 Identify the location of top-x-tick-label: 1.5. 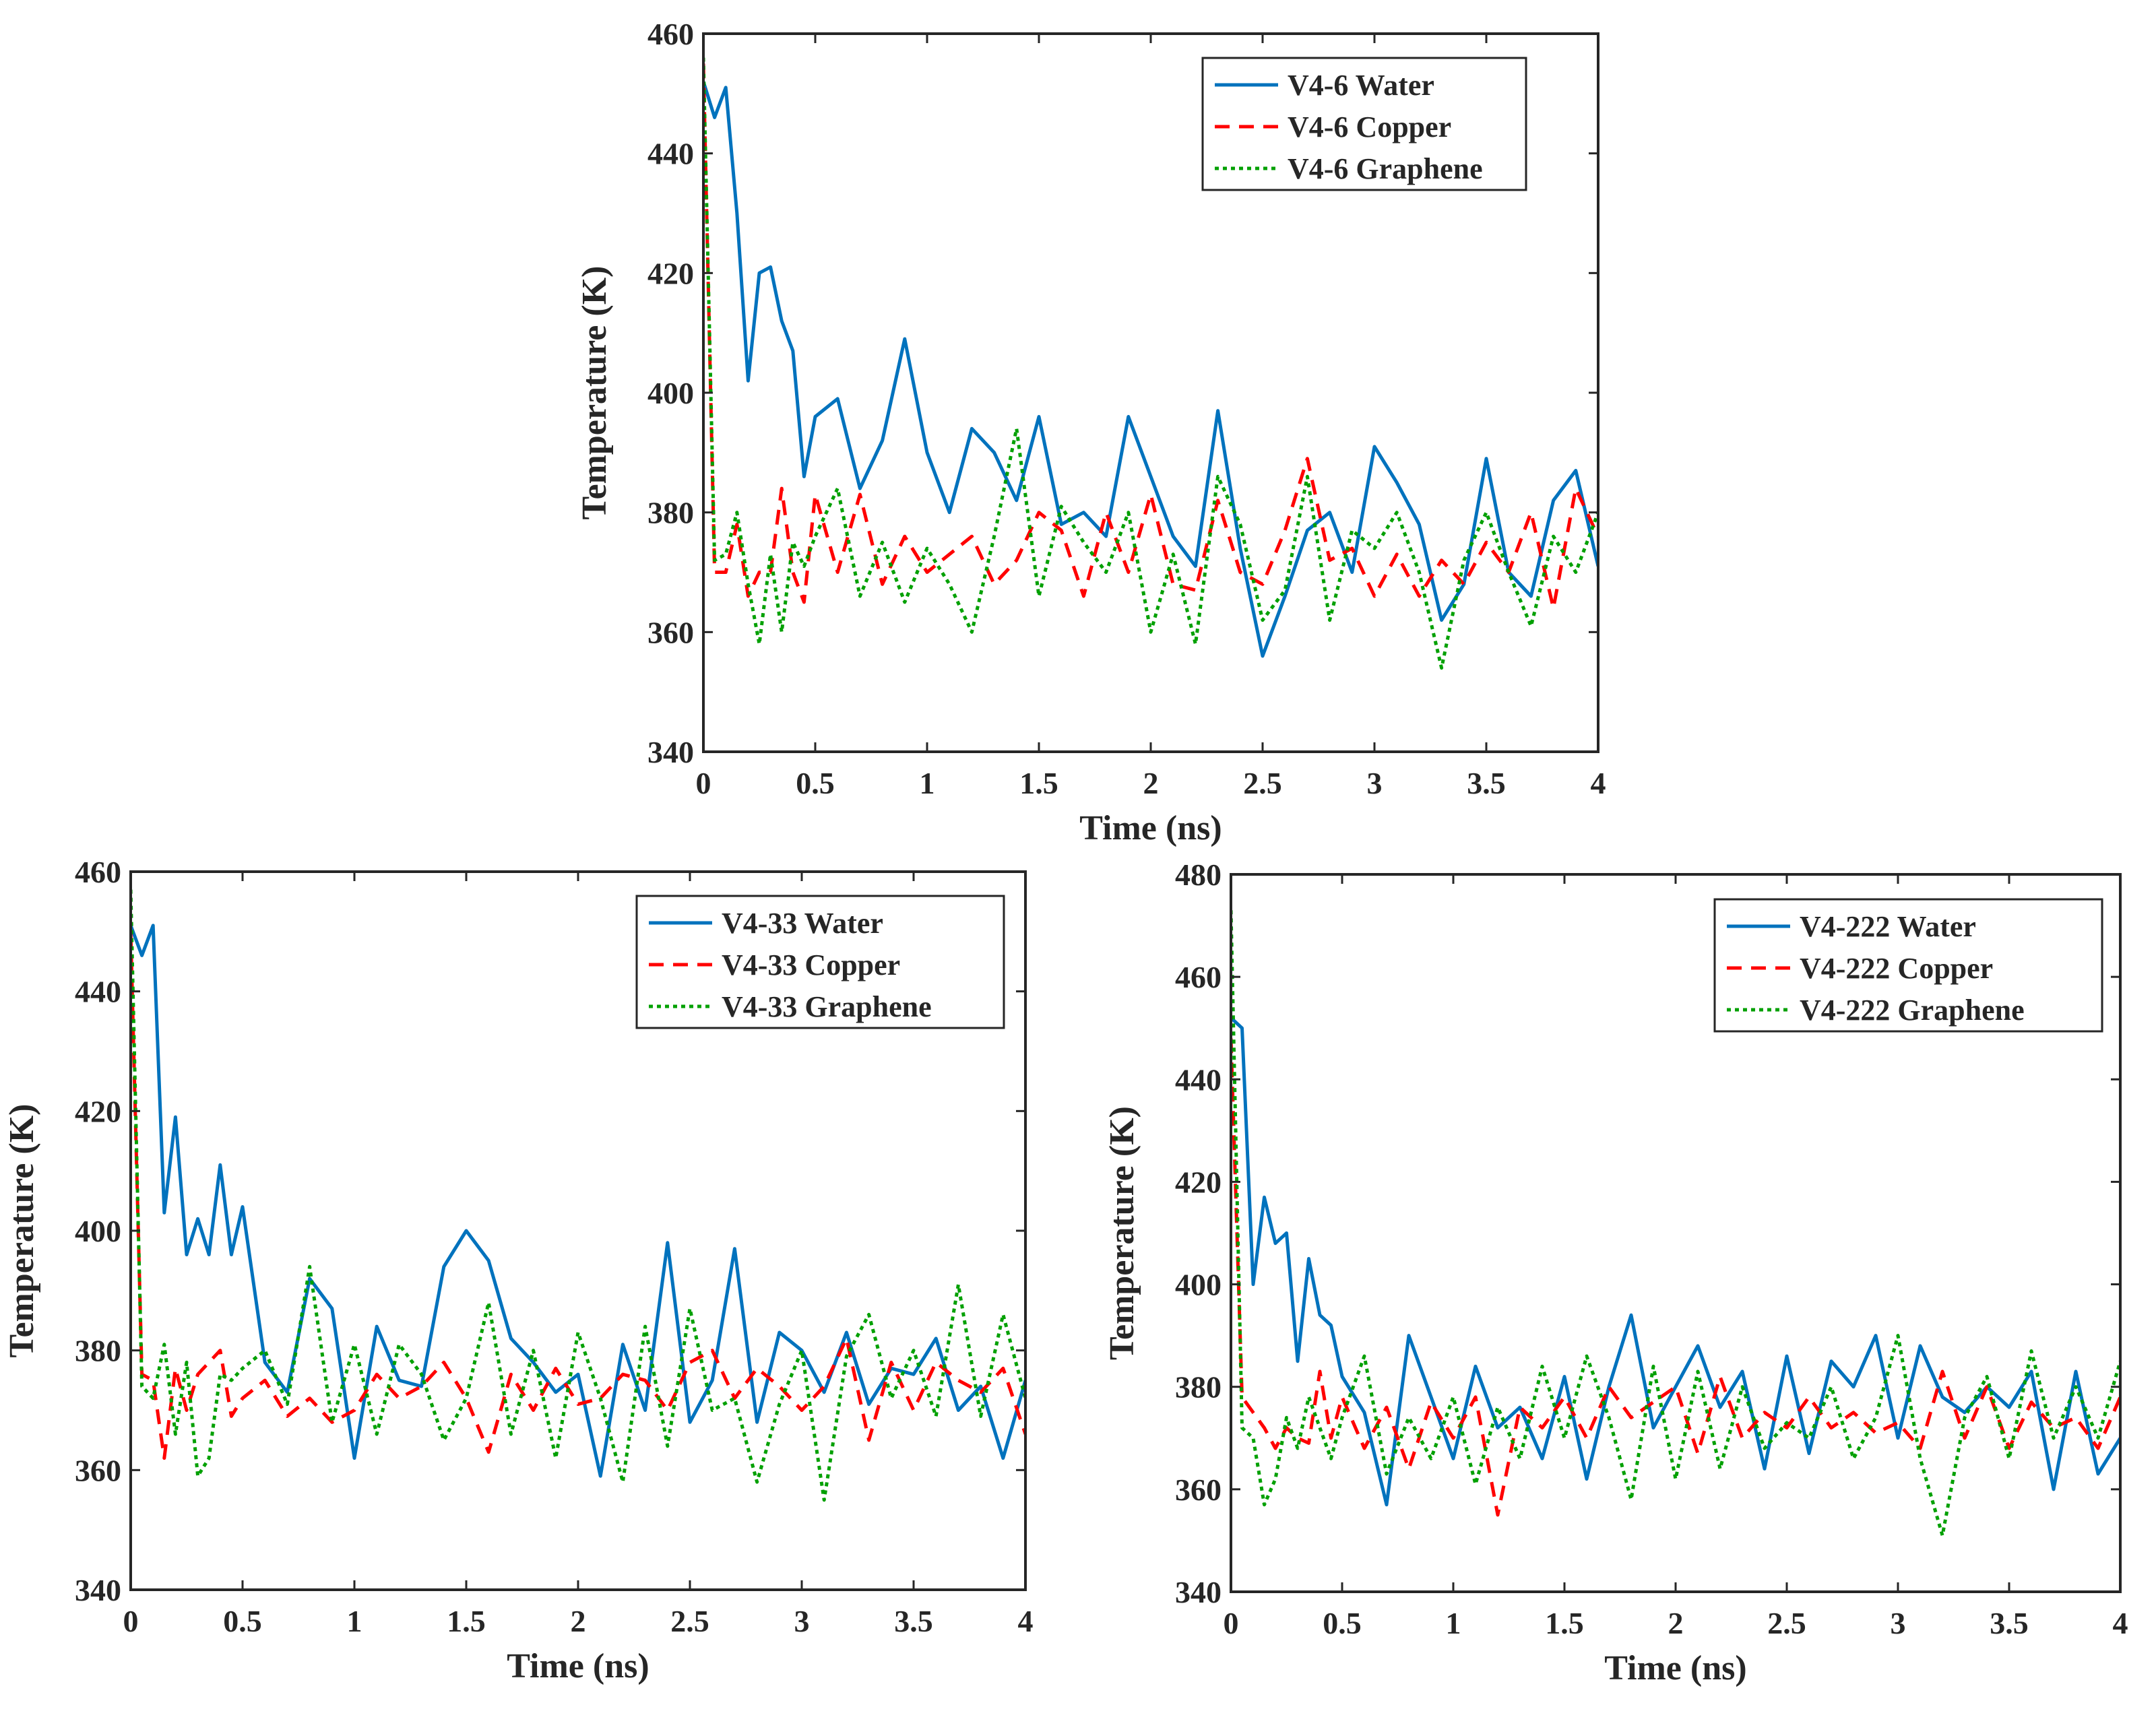
(1038, 783).